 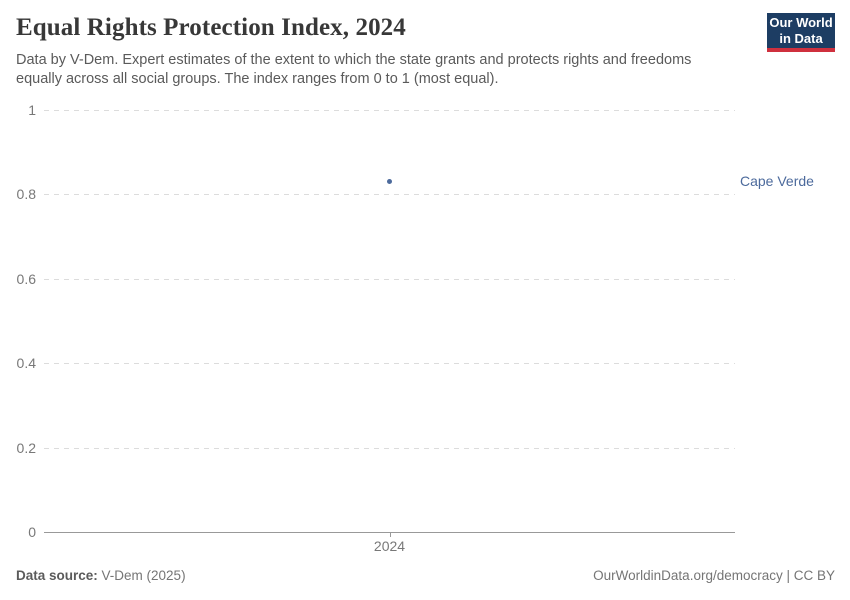 I want to click on owid-logo-line1: Our World, so click(x=801, y=22).